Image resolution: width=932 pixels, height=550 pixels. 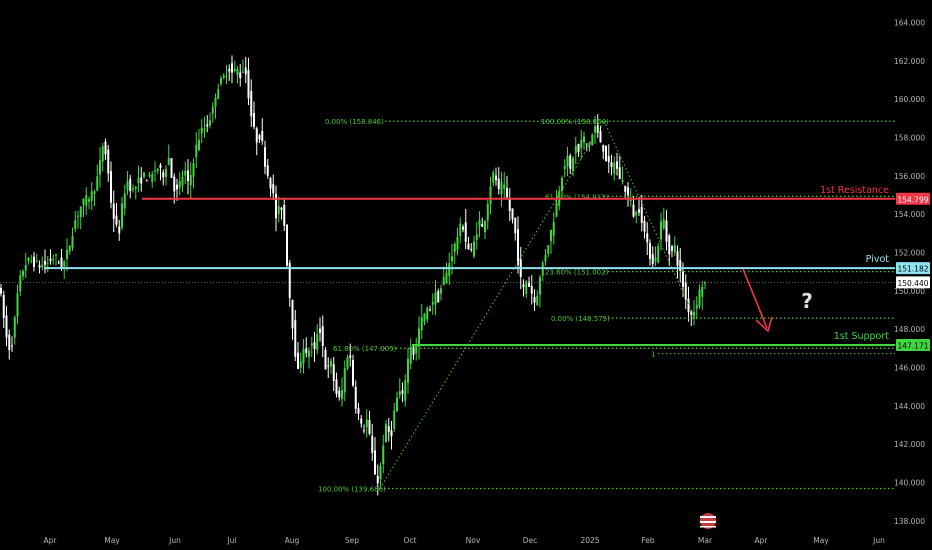 What do you see at coordinates (530, 540) in the screenshot?
I see `x-tick-label: Dec` at bounding box center [530, 540].